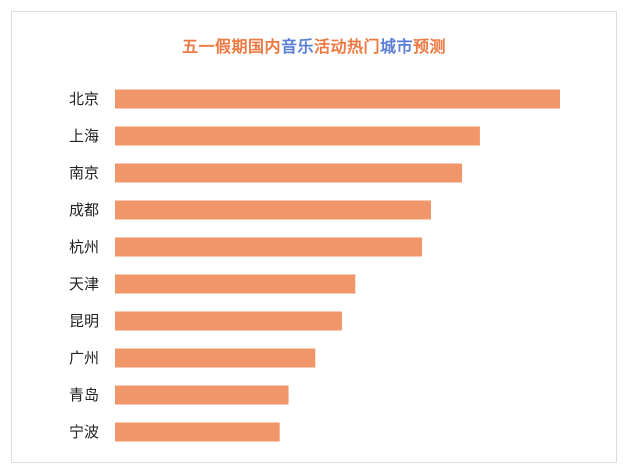 The width and height of the screenshot is (628, 476). I want to click on category-label: 昆明, so click(84, 321).